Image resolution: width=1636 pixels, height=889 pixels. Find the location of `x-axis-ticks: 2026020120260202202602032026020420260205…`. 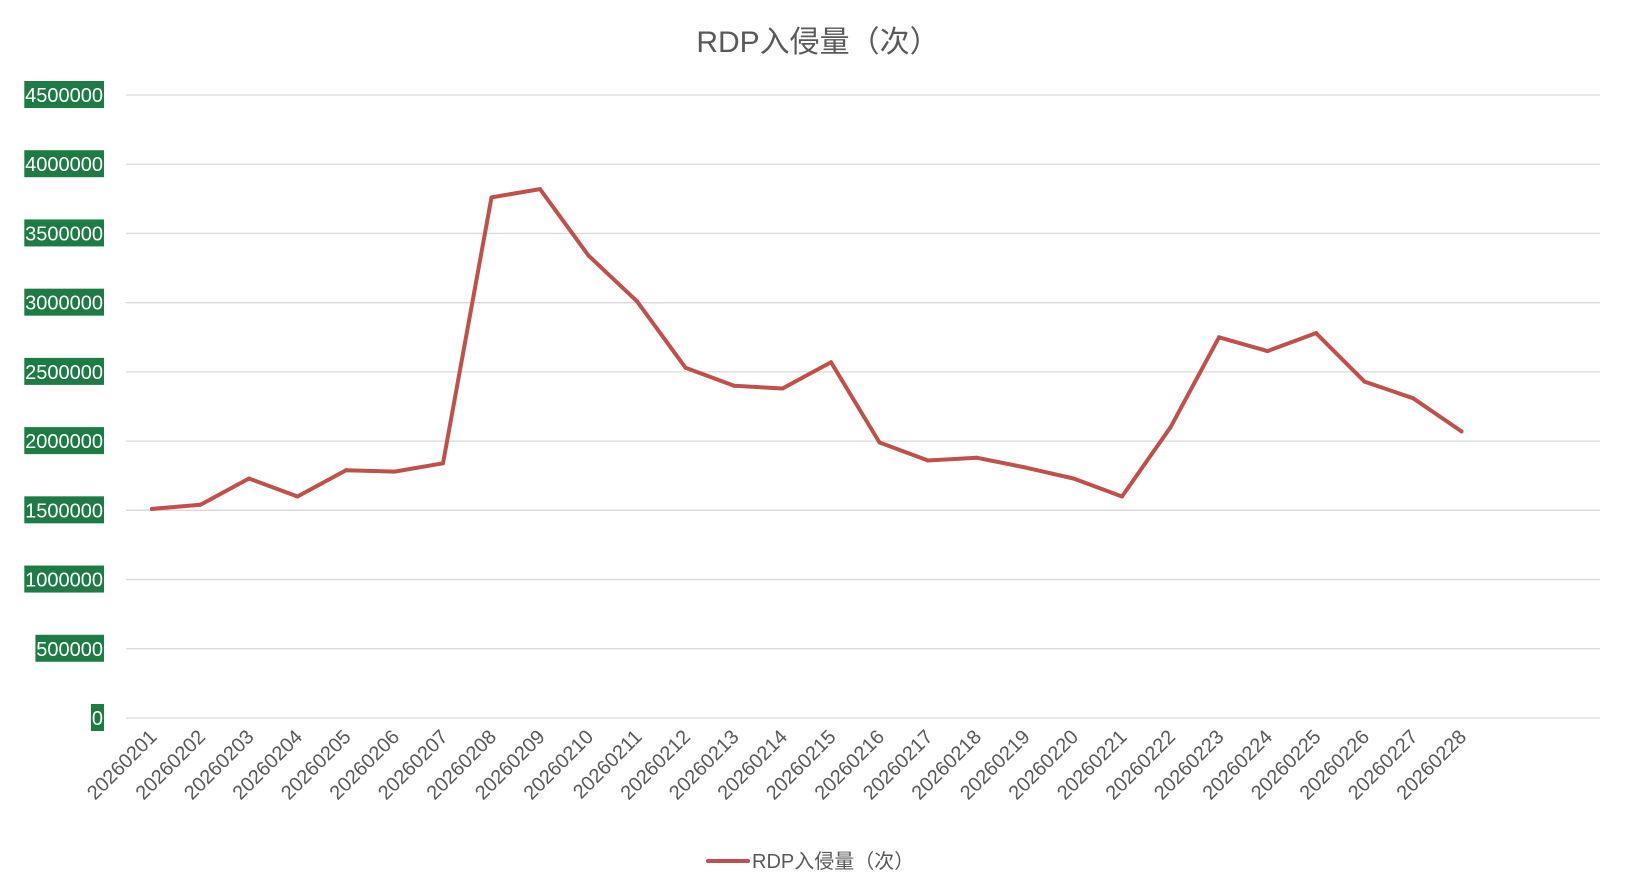

x-axis-ticks: 2026020120260202202602032026020420260205… is located at coordinates (777, 765).